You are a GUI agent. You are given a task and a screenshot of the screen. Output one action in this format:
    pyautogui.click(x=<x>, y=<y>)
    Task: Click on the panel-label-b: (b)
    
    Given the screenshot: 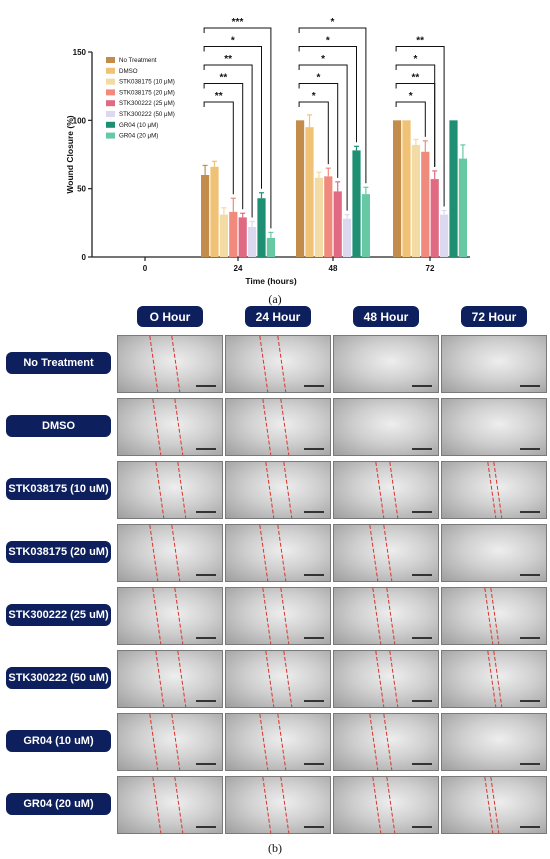 What is the action you would take?
    pyautogui.click(x=275, y=848)
    